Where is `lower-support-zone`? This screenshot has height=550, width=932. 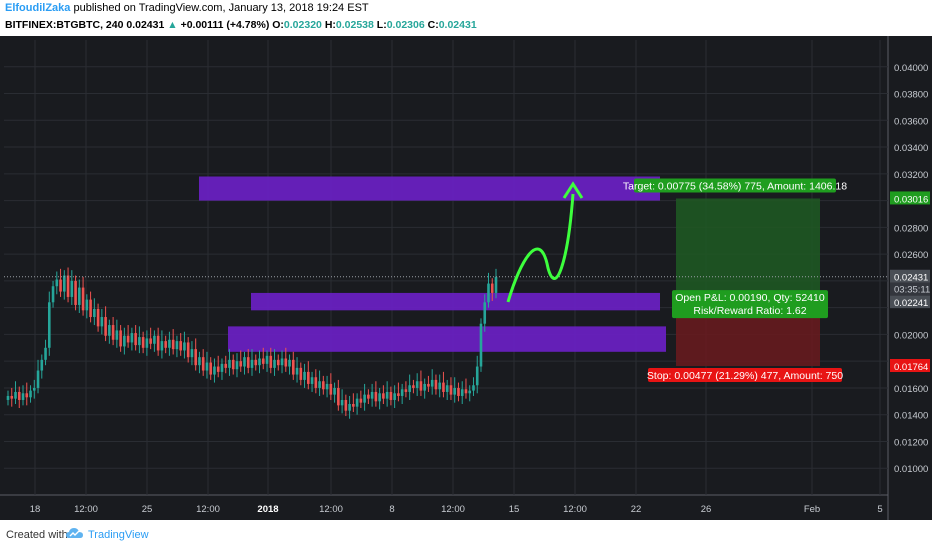
lower-support-zone is located at coordinates (447, 339).